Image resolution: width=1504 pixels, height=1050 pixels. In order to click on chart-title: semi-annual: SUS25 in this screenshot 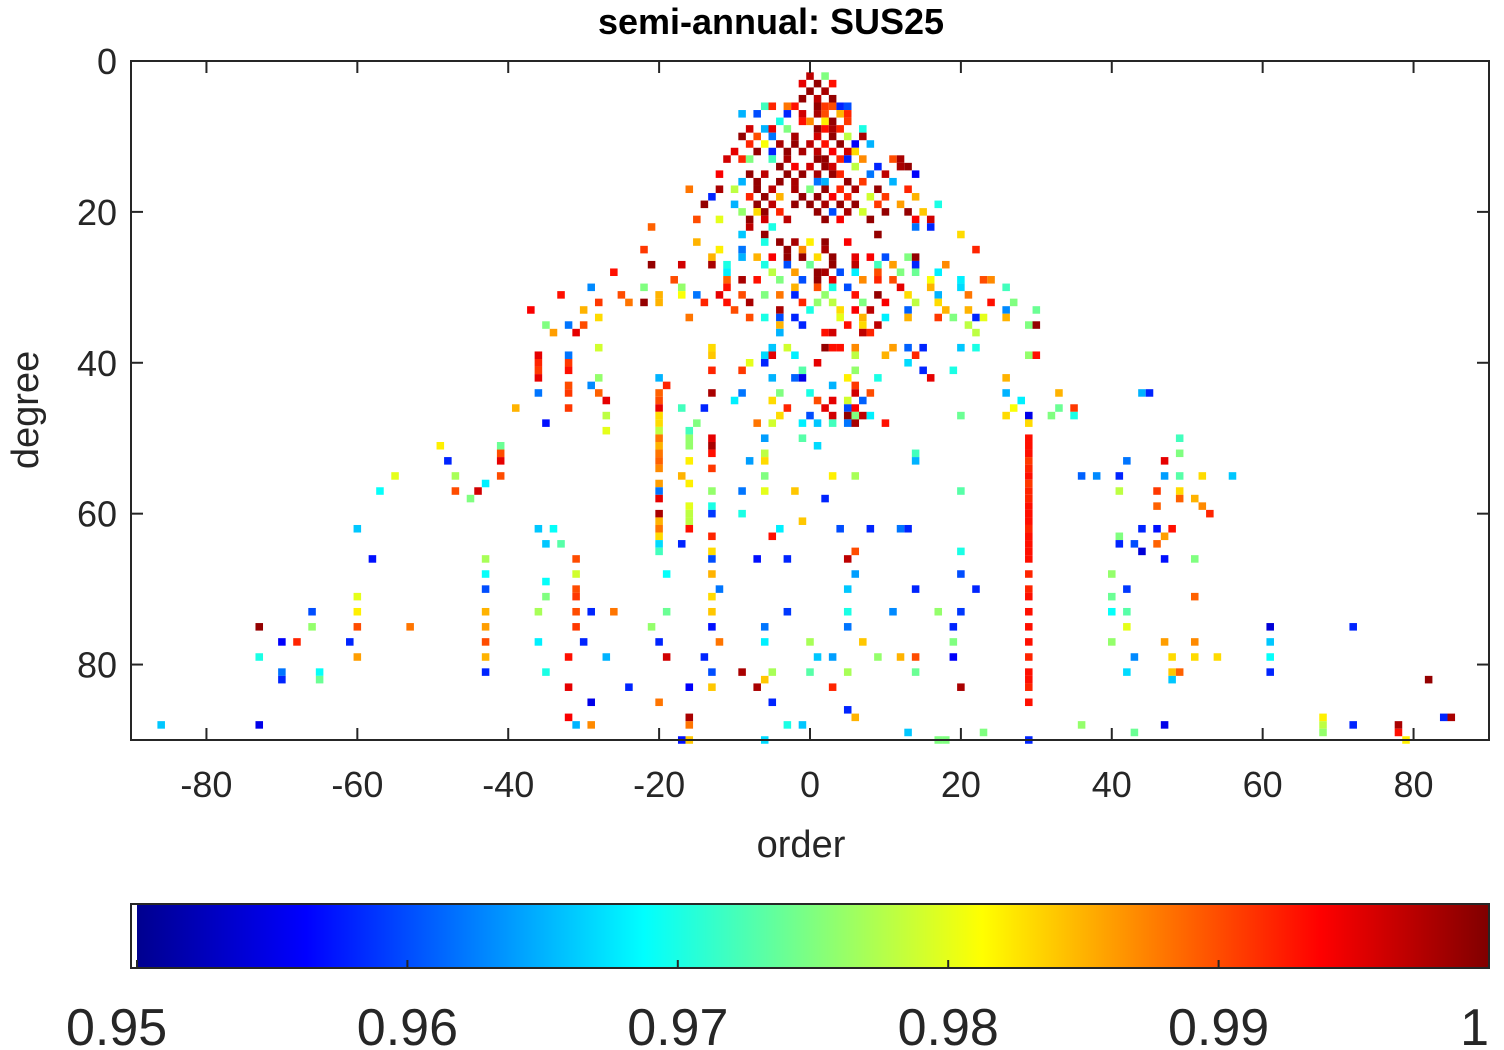, I will do `click(771, 21)`.